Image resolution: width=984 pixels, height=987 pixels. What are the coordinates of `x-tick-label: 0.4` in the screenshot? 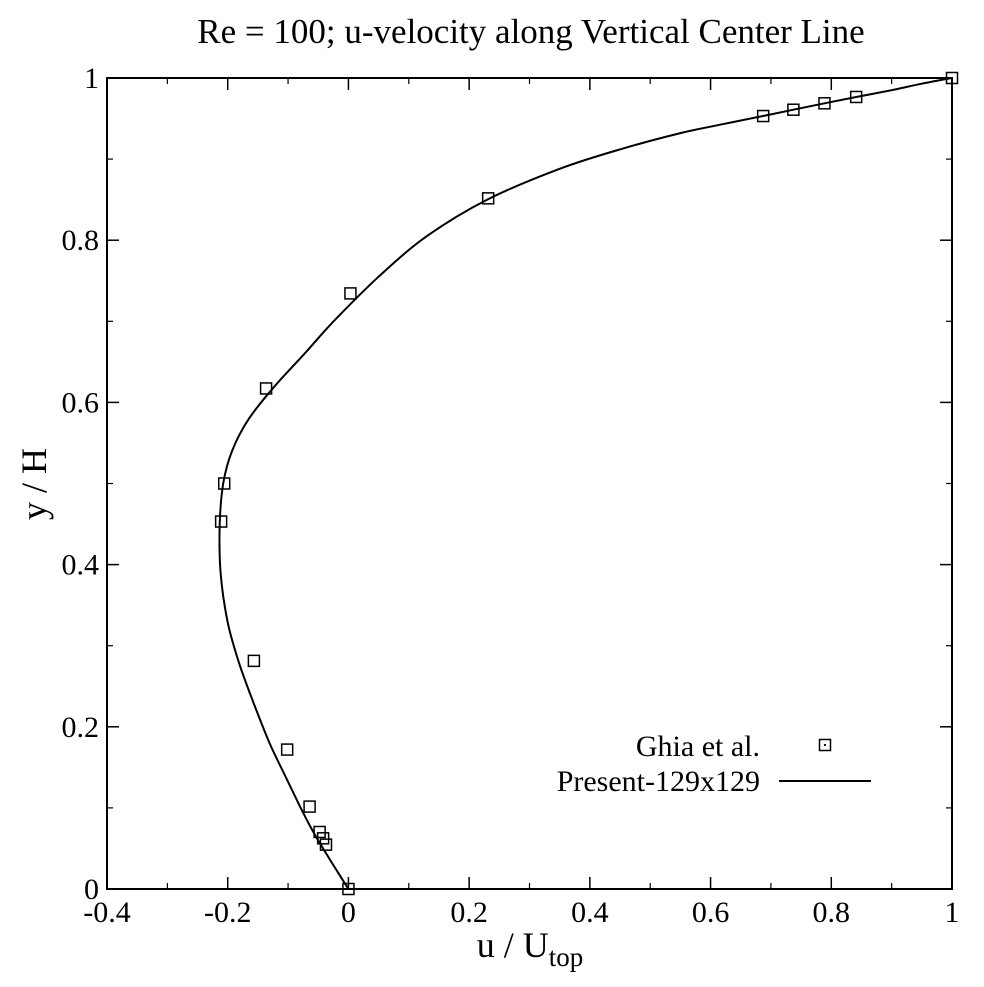 It's located at (590, 912).